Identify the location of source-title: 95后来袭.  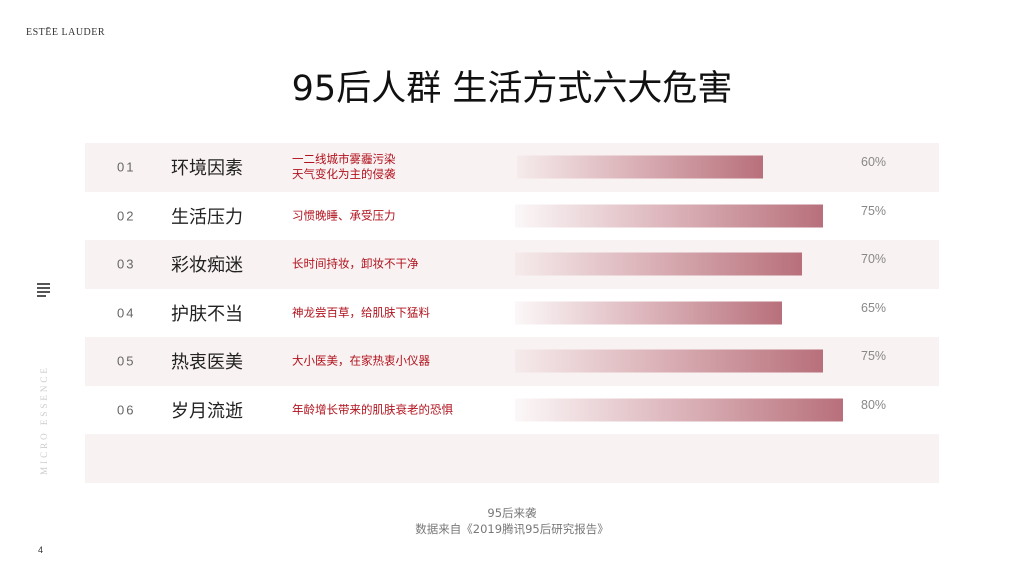
(512, 513).